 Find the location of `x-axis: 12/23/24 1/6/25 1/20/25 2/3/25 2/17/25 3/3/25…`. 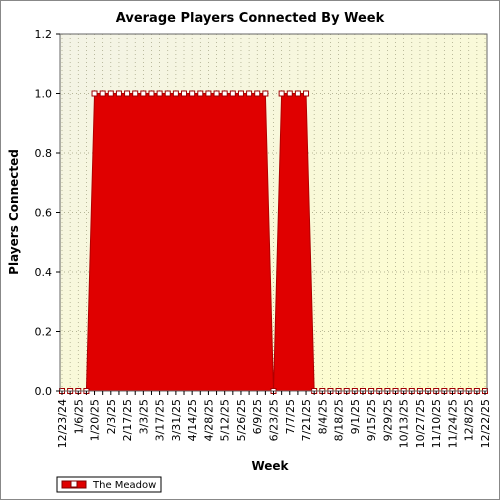

x-axis: 12/23/24 1/6/25 1/20/25 2/3/25 2/17/25 3/3/25… is located at coordinates (274, 419).